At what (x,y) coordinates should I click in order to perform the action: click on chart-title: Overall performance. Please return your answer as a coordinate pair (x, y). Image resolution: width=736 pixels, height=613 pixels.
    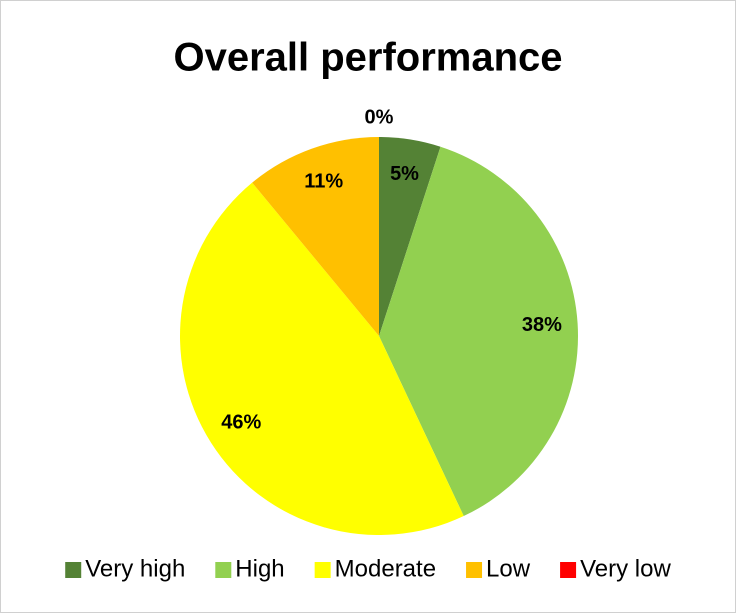
    Looking at the image, I should click on (367, 58).